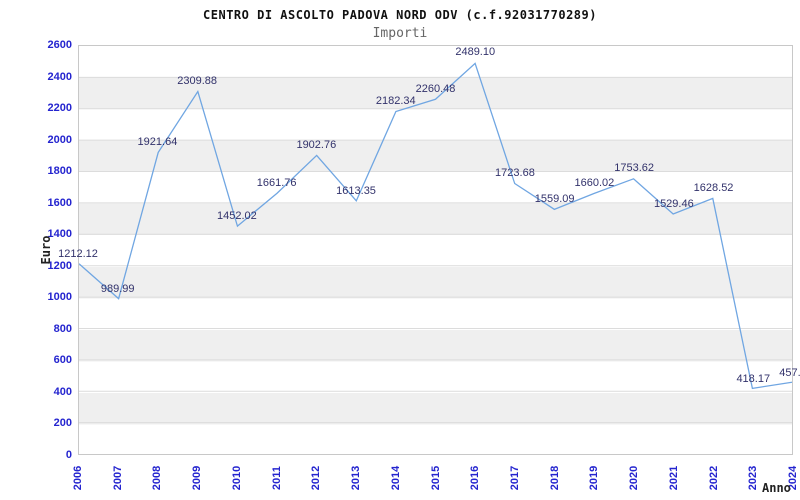 The width and height of the screenshot is (800, 500). I want to click on y-tick-label: 1400, so click(59, 234).